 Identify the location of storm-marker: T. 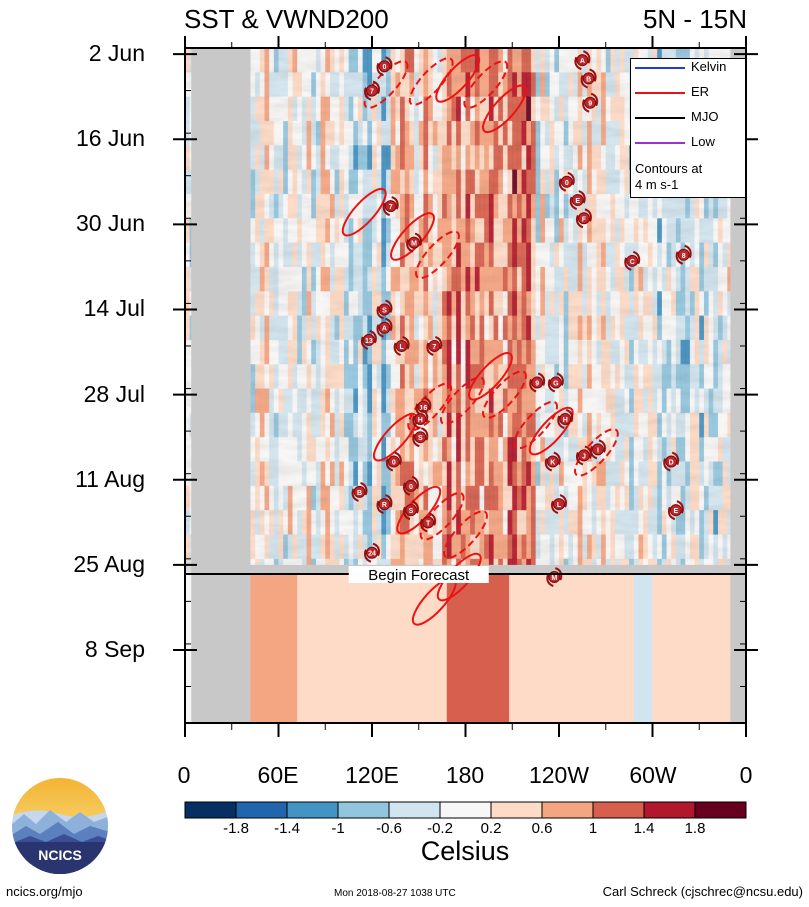
(428, 522).